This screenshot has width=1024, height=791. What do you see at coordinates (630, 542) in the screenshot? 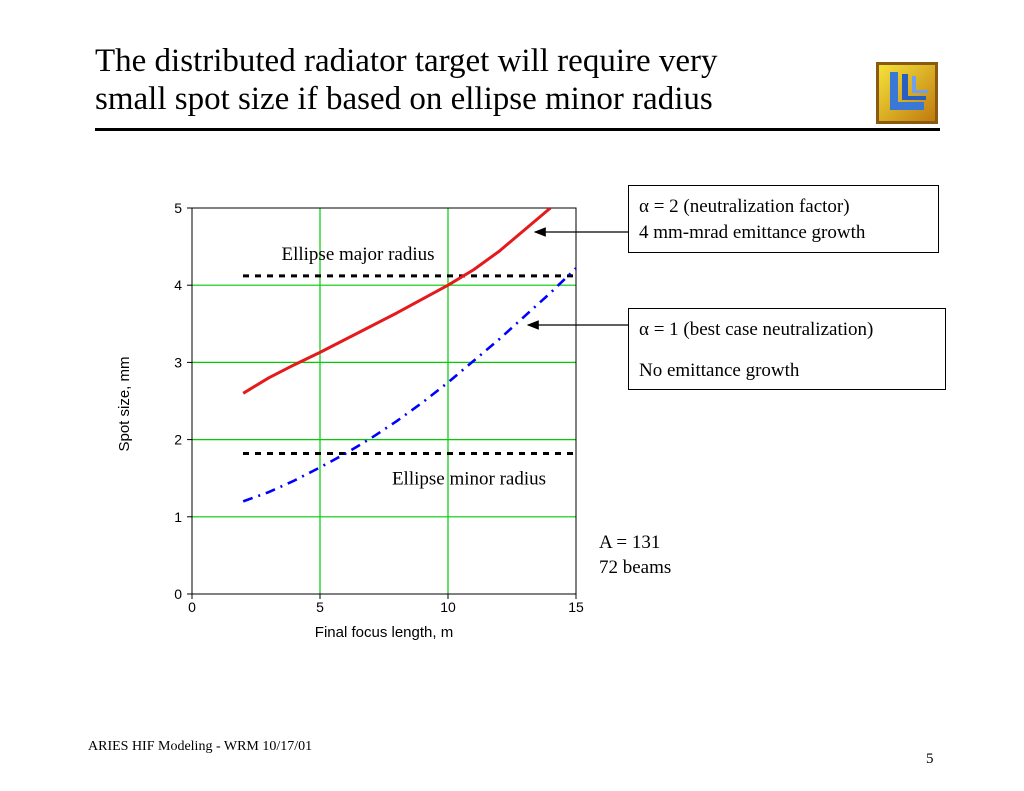
I see `note-line1: A = 131` at bounding box center [630, 542].